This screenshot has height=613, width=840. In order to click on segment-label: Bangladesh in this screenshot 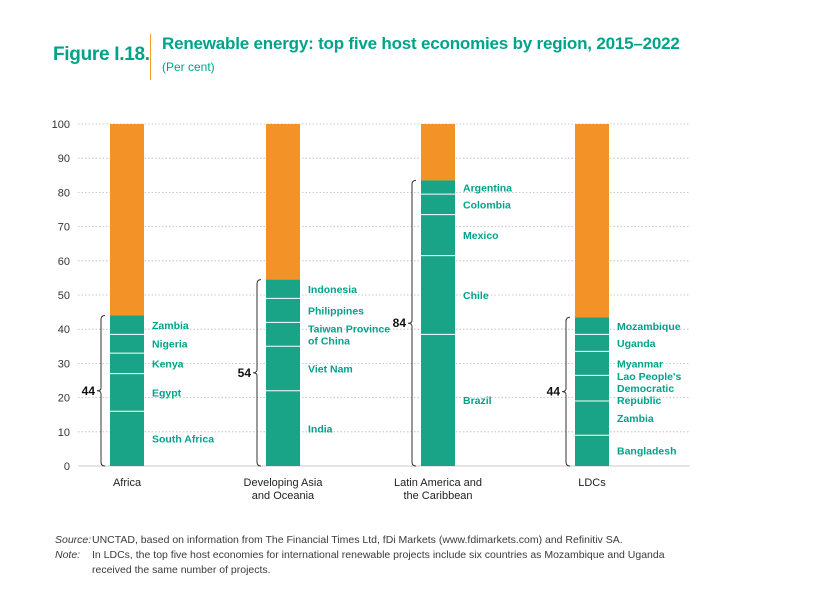, I will do `click(647, 452)`.